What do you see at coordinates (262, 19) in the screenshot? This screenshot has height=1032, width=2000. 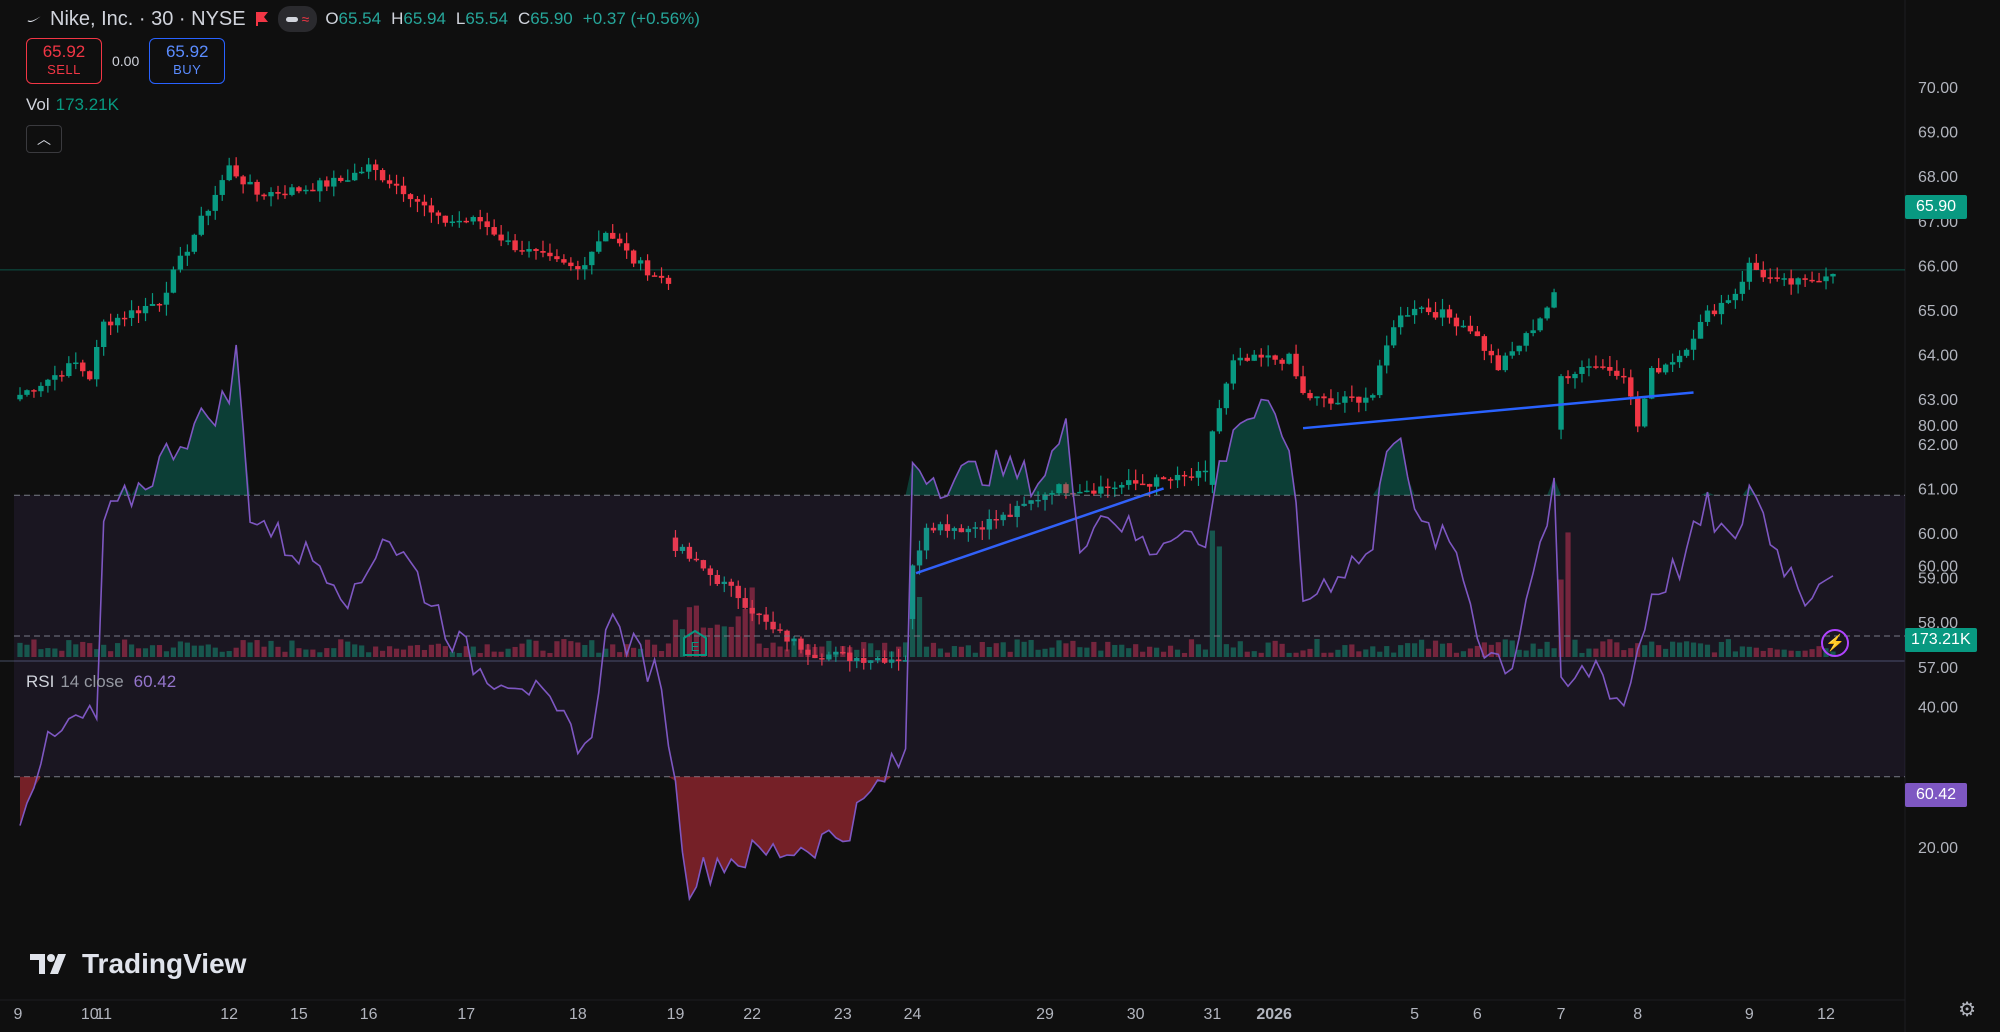 I see `flag-icon` at bounding box center [262, 19].